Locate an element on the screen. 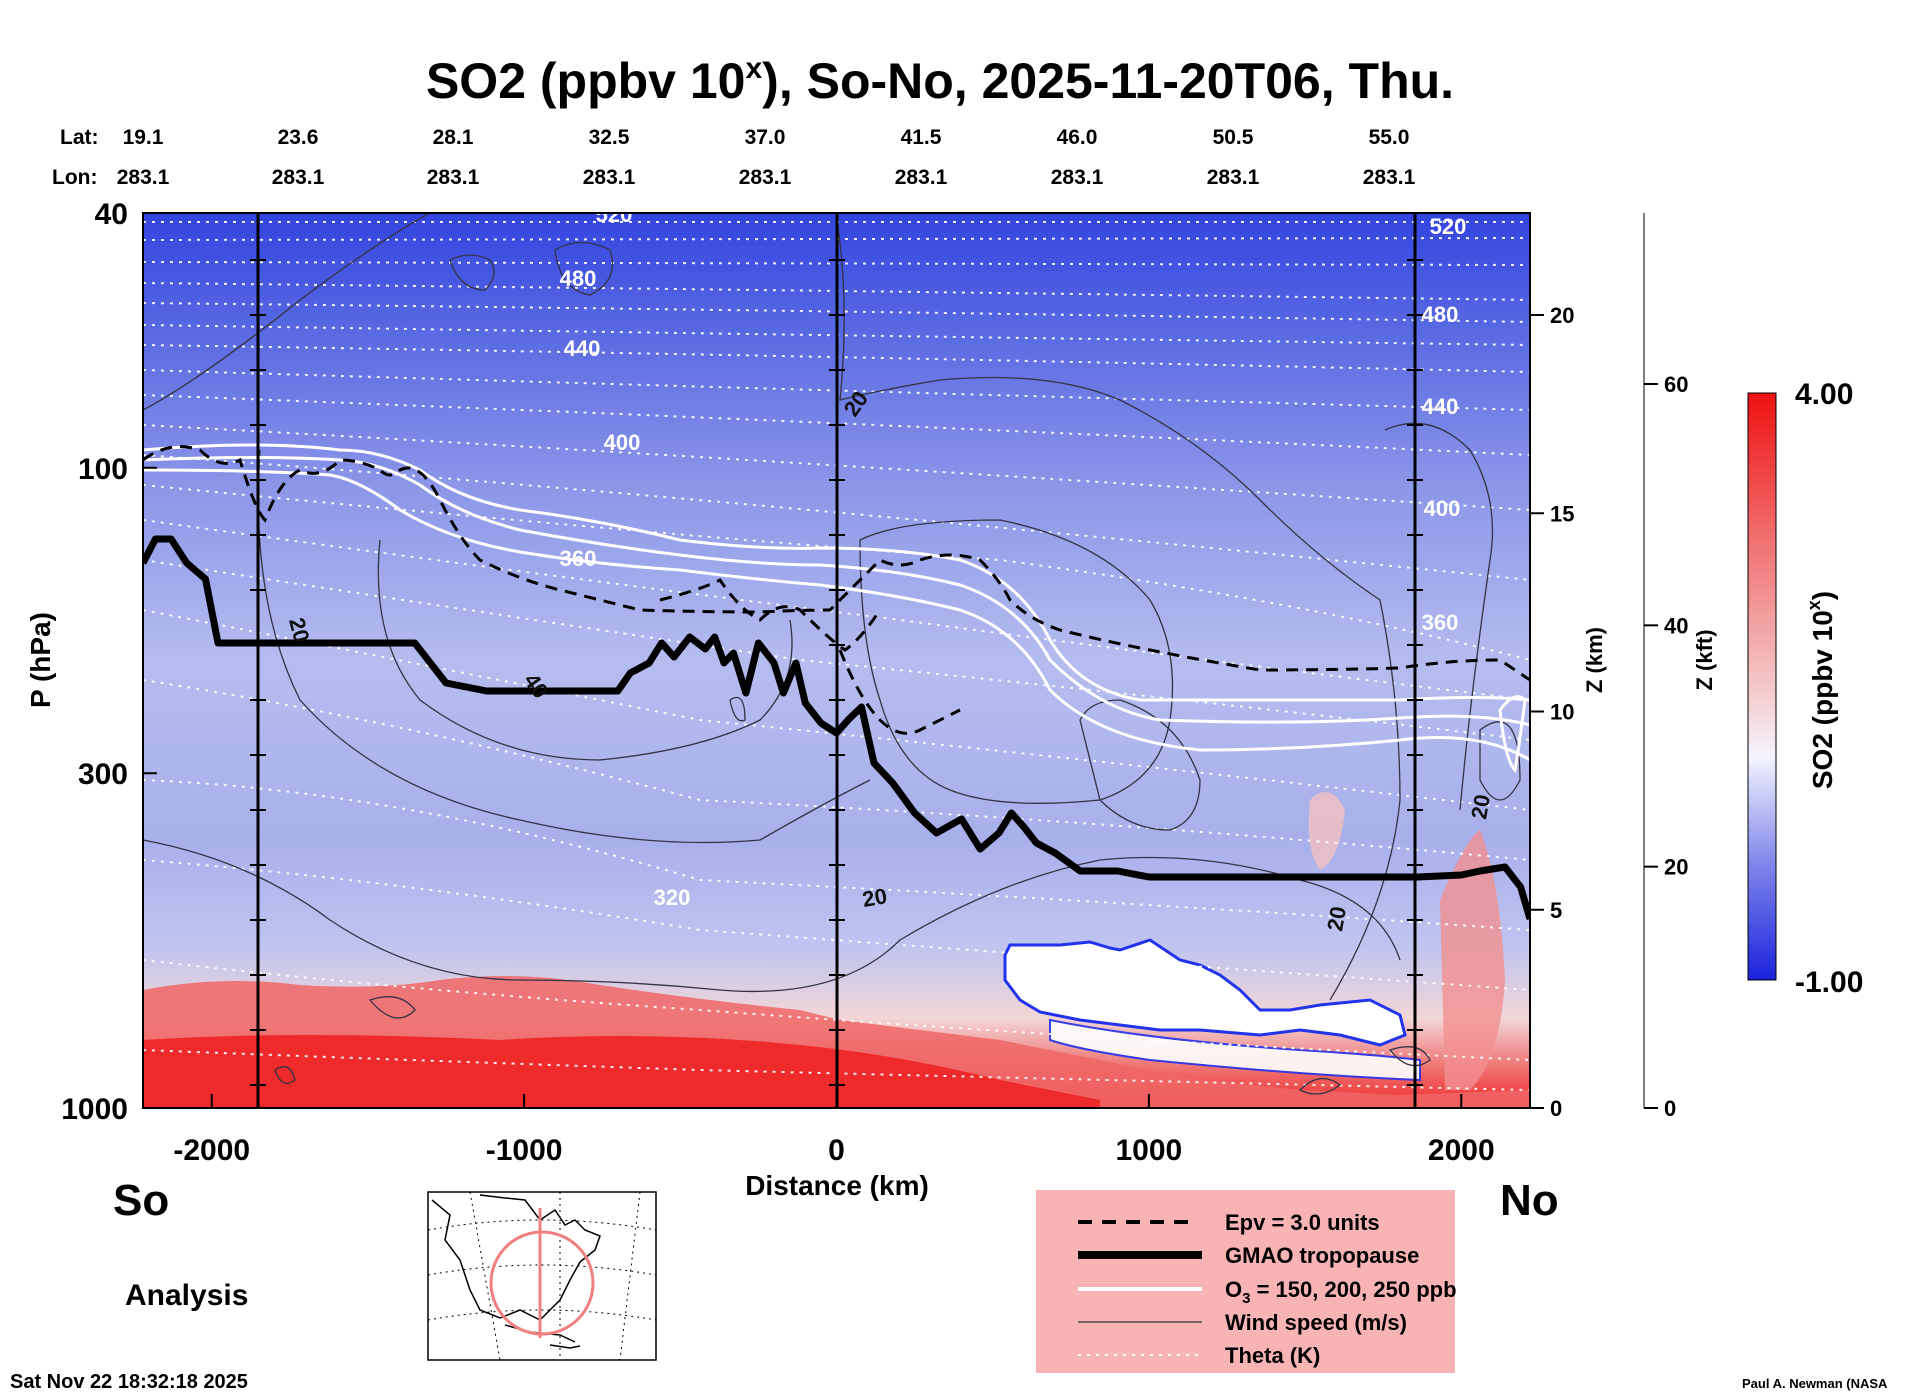  north-label: No is located at coordinates (1529, 1200).